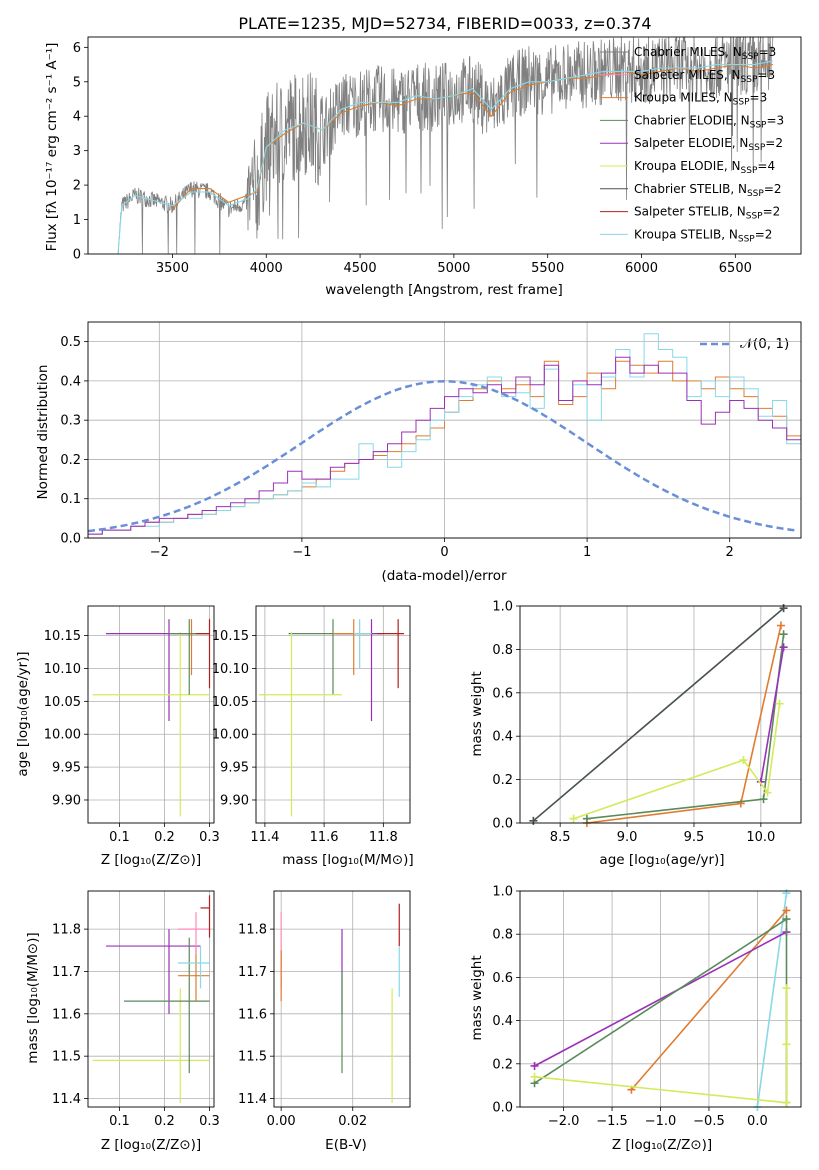 Image resolution: width=819 pixels, height=1170 pixels. I want to click on spectrum-xtick-label: 6000, so click(641, 268).